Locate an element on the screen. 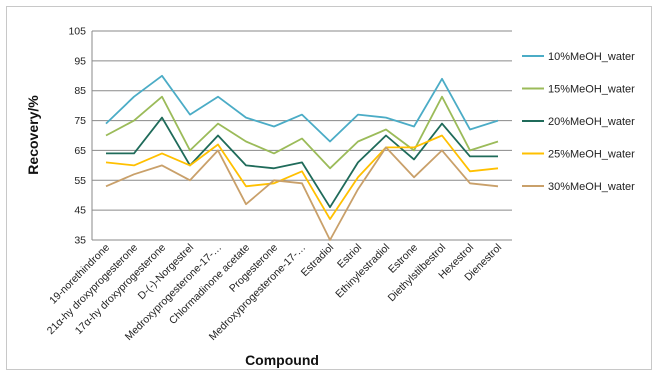 This screenshot has width=660, height=378. legend-label: 20%MeOH_water is located at coordinates (591, 122).